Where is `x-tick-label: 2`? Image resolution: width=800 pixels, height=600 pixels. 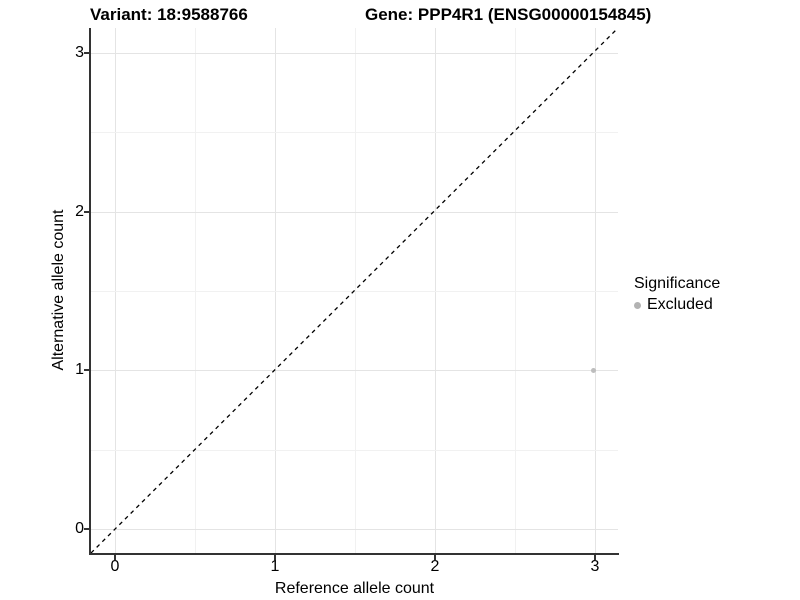 x-tick-label: 2 is located at coordinates (435, 566).